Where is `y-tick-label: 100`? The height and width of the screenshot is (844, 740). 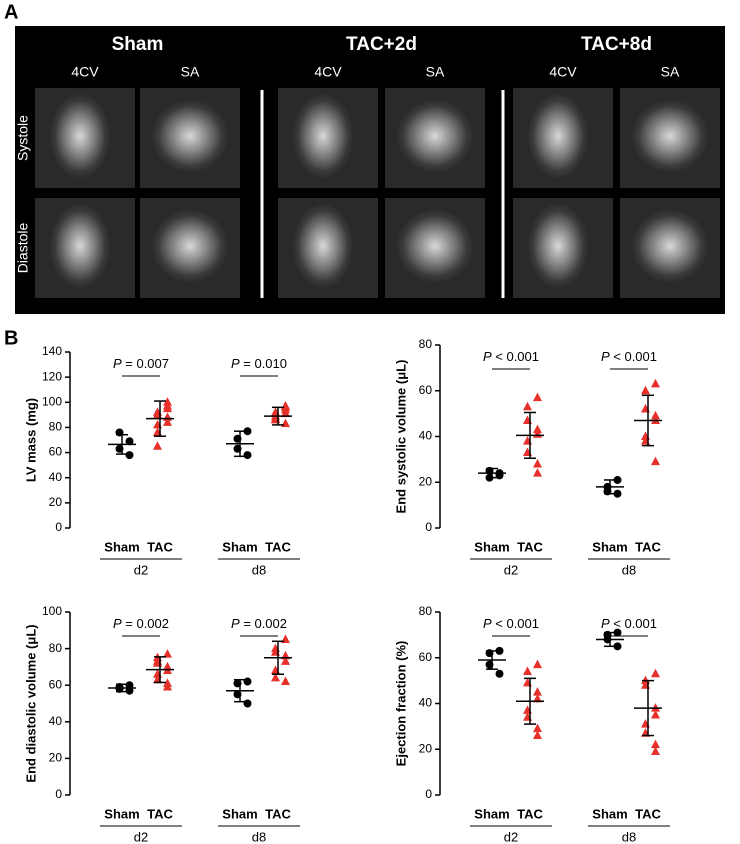 y-tick-label: 100 is located at coordinates (52, 611).